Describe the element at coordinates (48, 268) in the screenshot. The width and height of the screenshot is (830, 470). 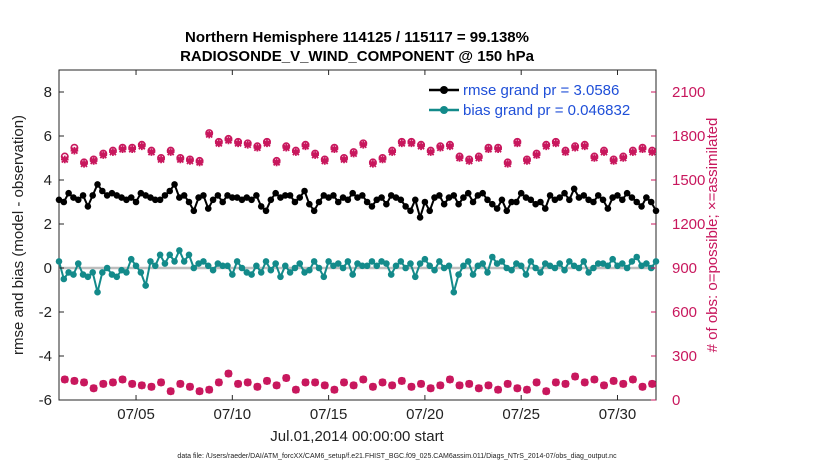
I see `y-tick-label-left: 0` at that location.